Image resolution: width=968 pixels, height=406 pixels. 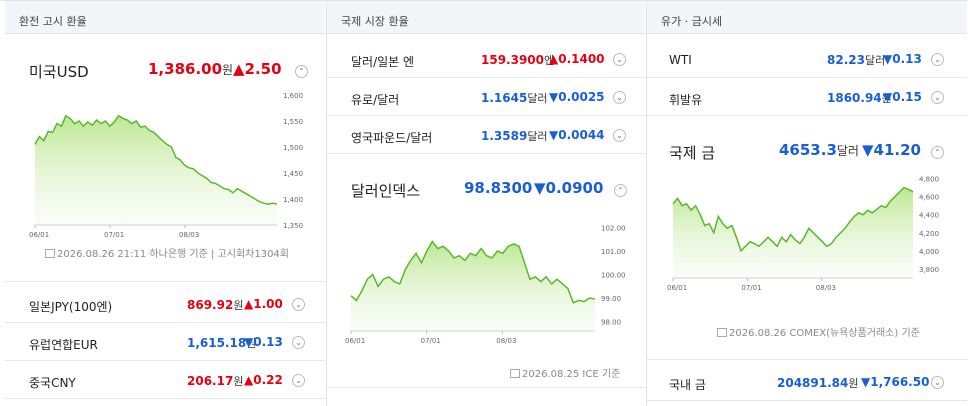 What do you see at coordinates (293, 174) in the screenshot?
I see `chart-y-tick: 1,450` at bounding box center [293, 174].